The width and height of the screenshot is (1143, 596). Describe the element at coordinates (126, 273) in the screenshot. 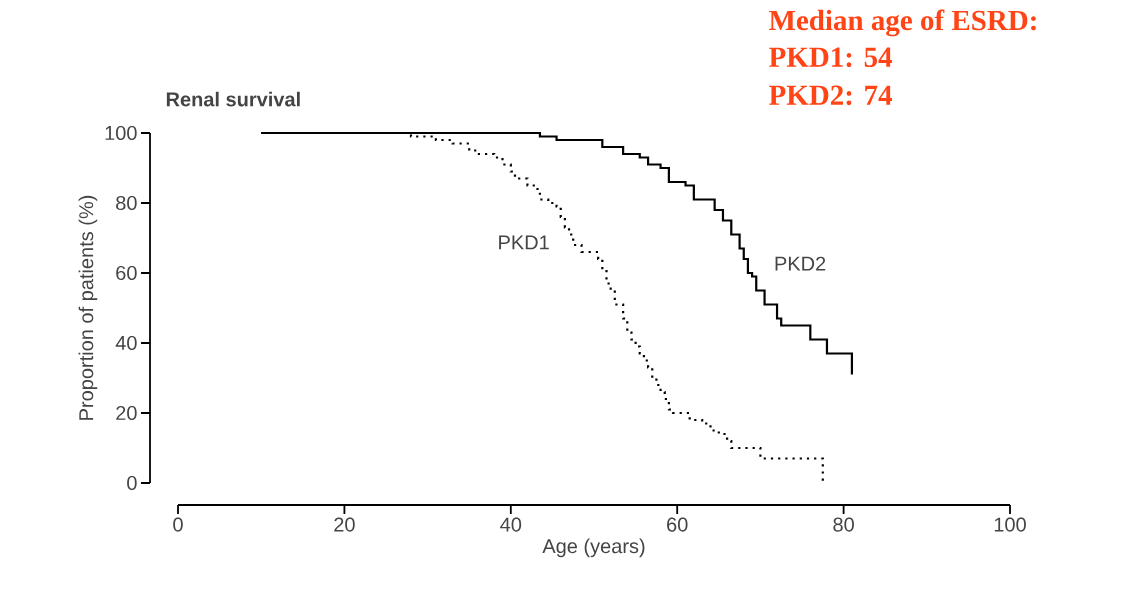

I see `y-tick-label: 60` at that location.